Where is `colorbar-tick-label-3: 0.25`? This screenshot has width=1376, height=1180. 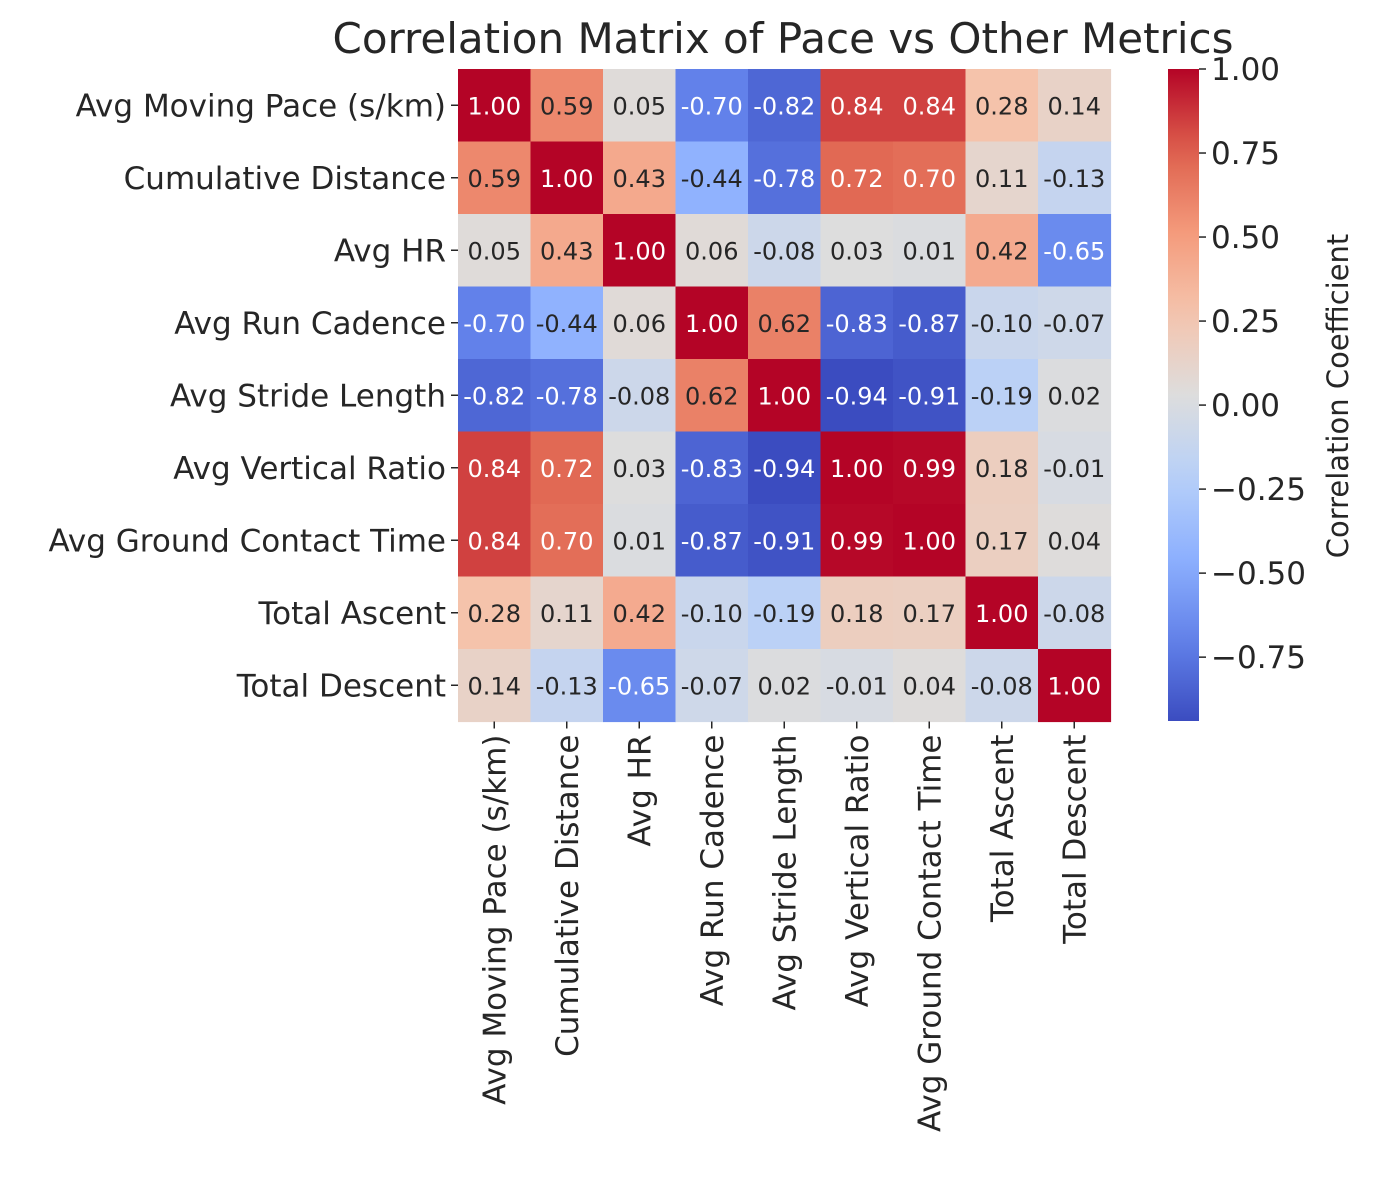
colorbar-tick-label-3: 0.25 is located at coordinates (1245, 322).